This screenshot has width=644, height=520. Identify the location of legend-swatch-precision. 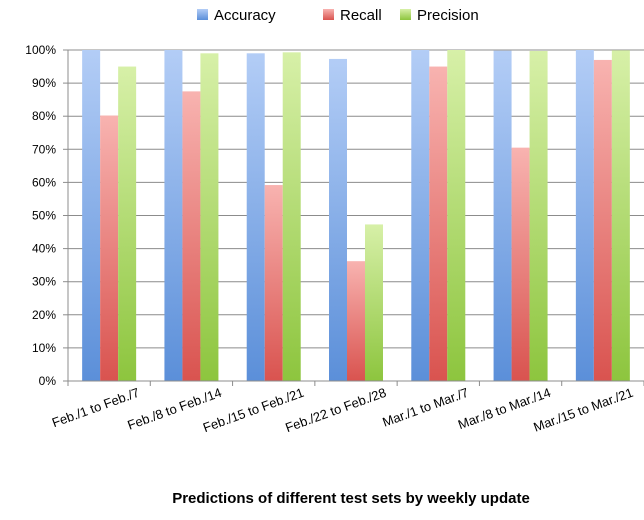
(405, 14).